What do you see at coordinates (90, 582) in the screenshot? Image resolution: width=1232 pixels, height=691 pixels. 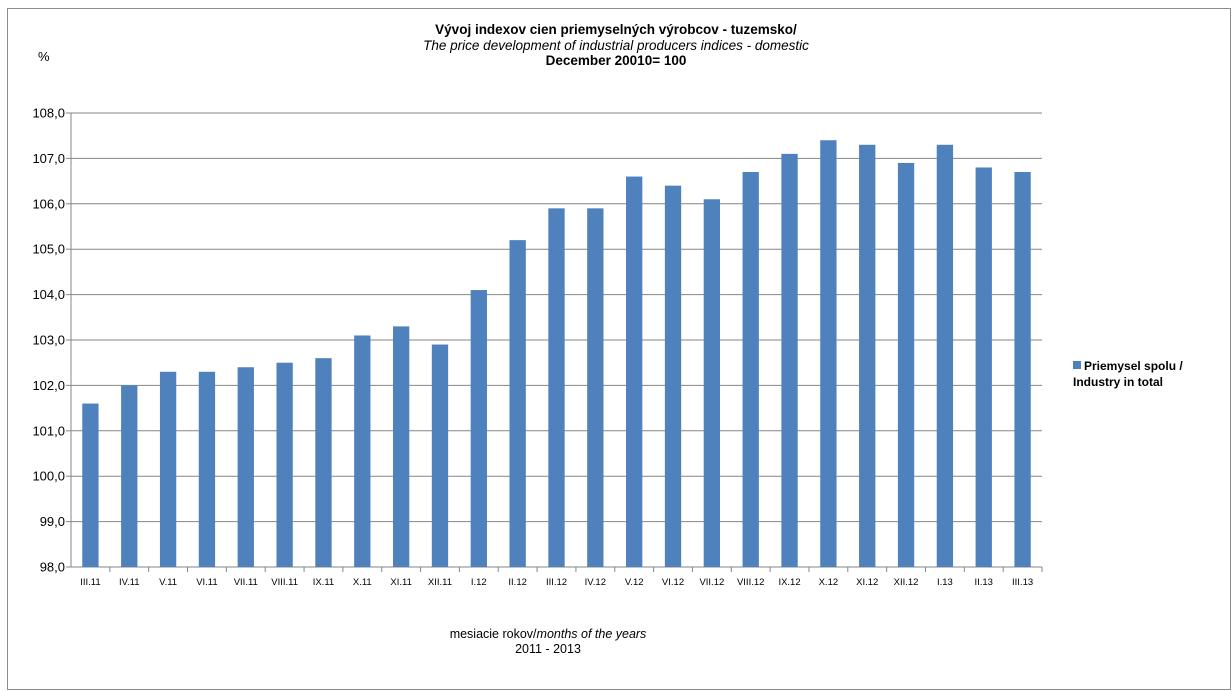 I see `x-tick-label: III.11` at bounding box center [90, 582].